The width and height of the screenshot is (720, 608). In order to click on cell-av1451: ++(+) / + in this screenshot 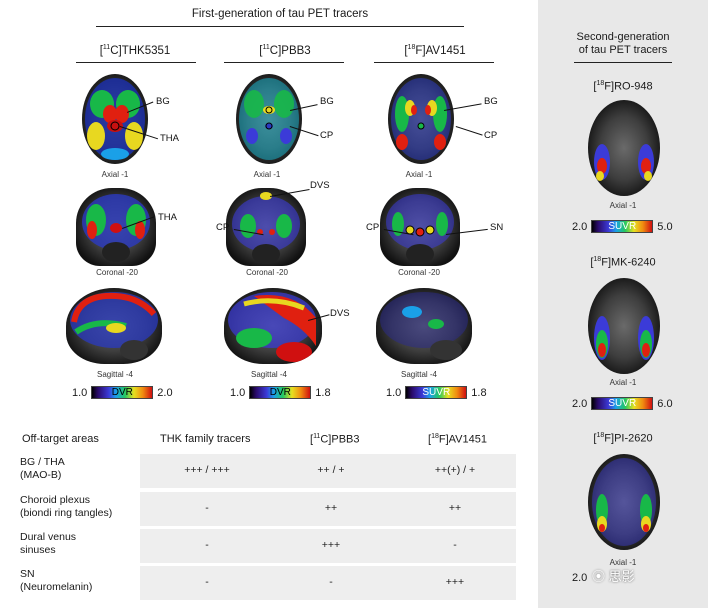, I will do `click(455, 470)`.